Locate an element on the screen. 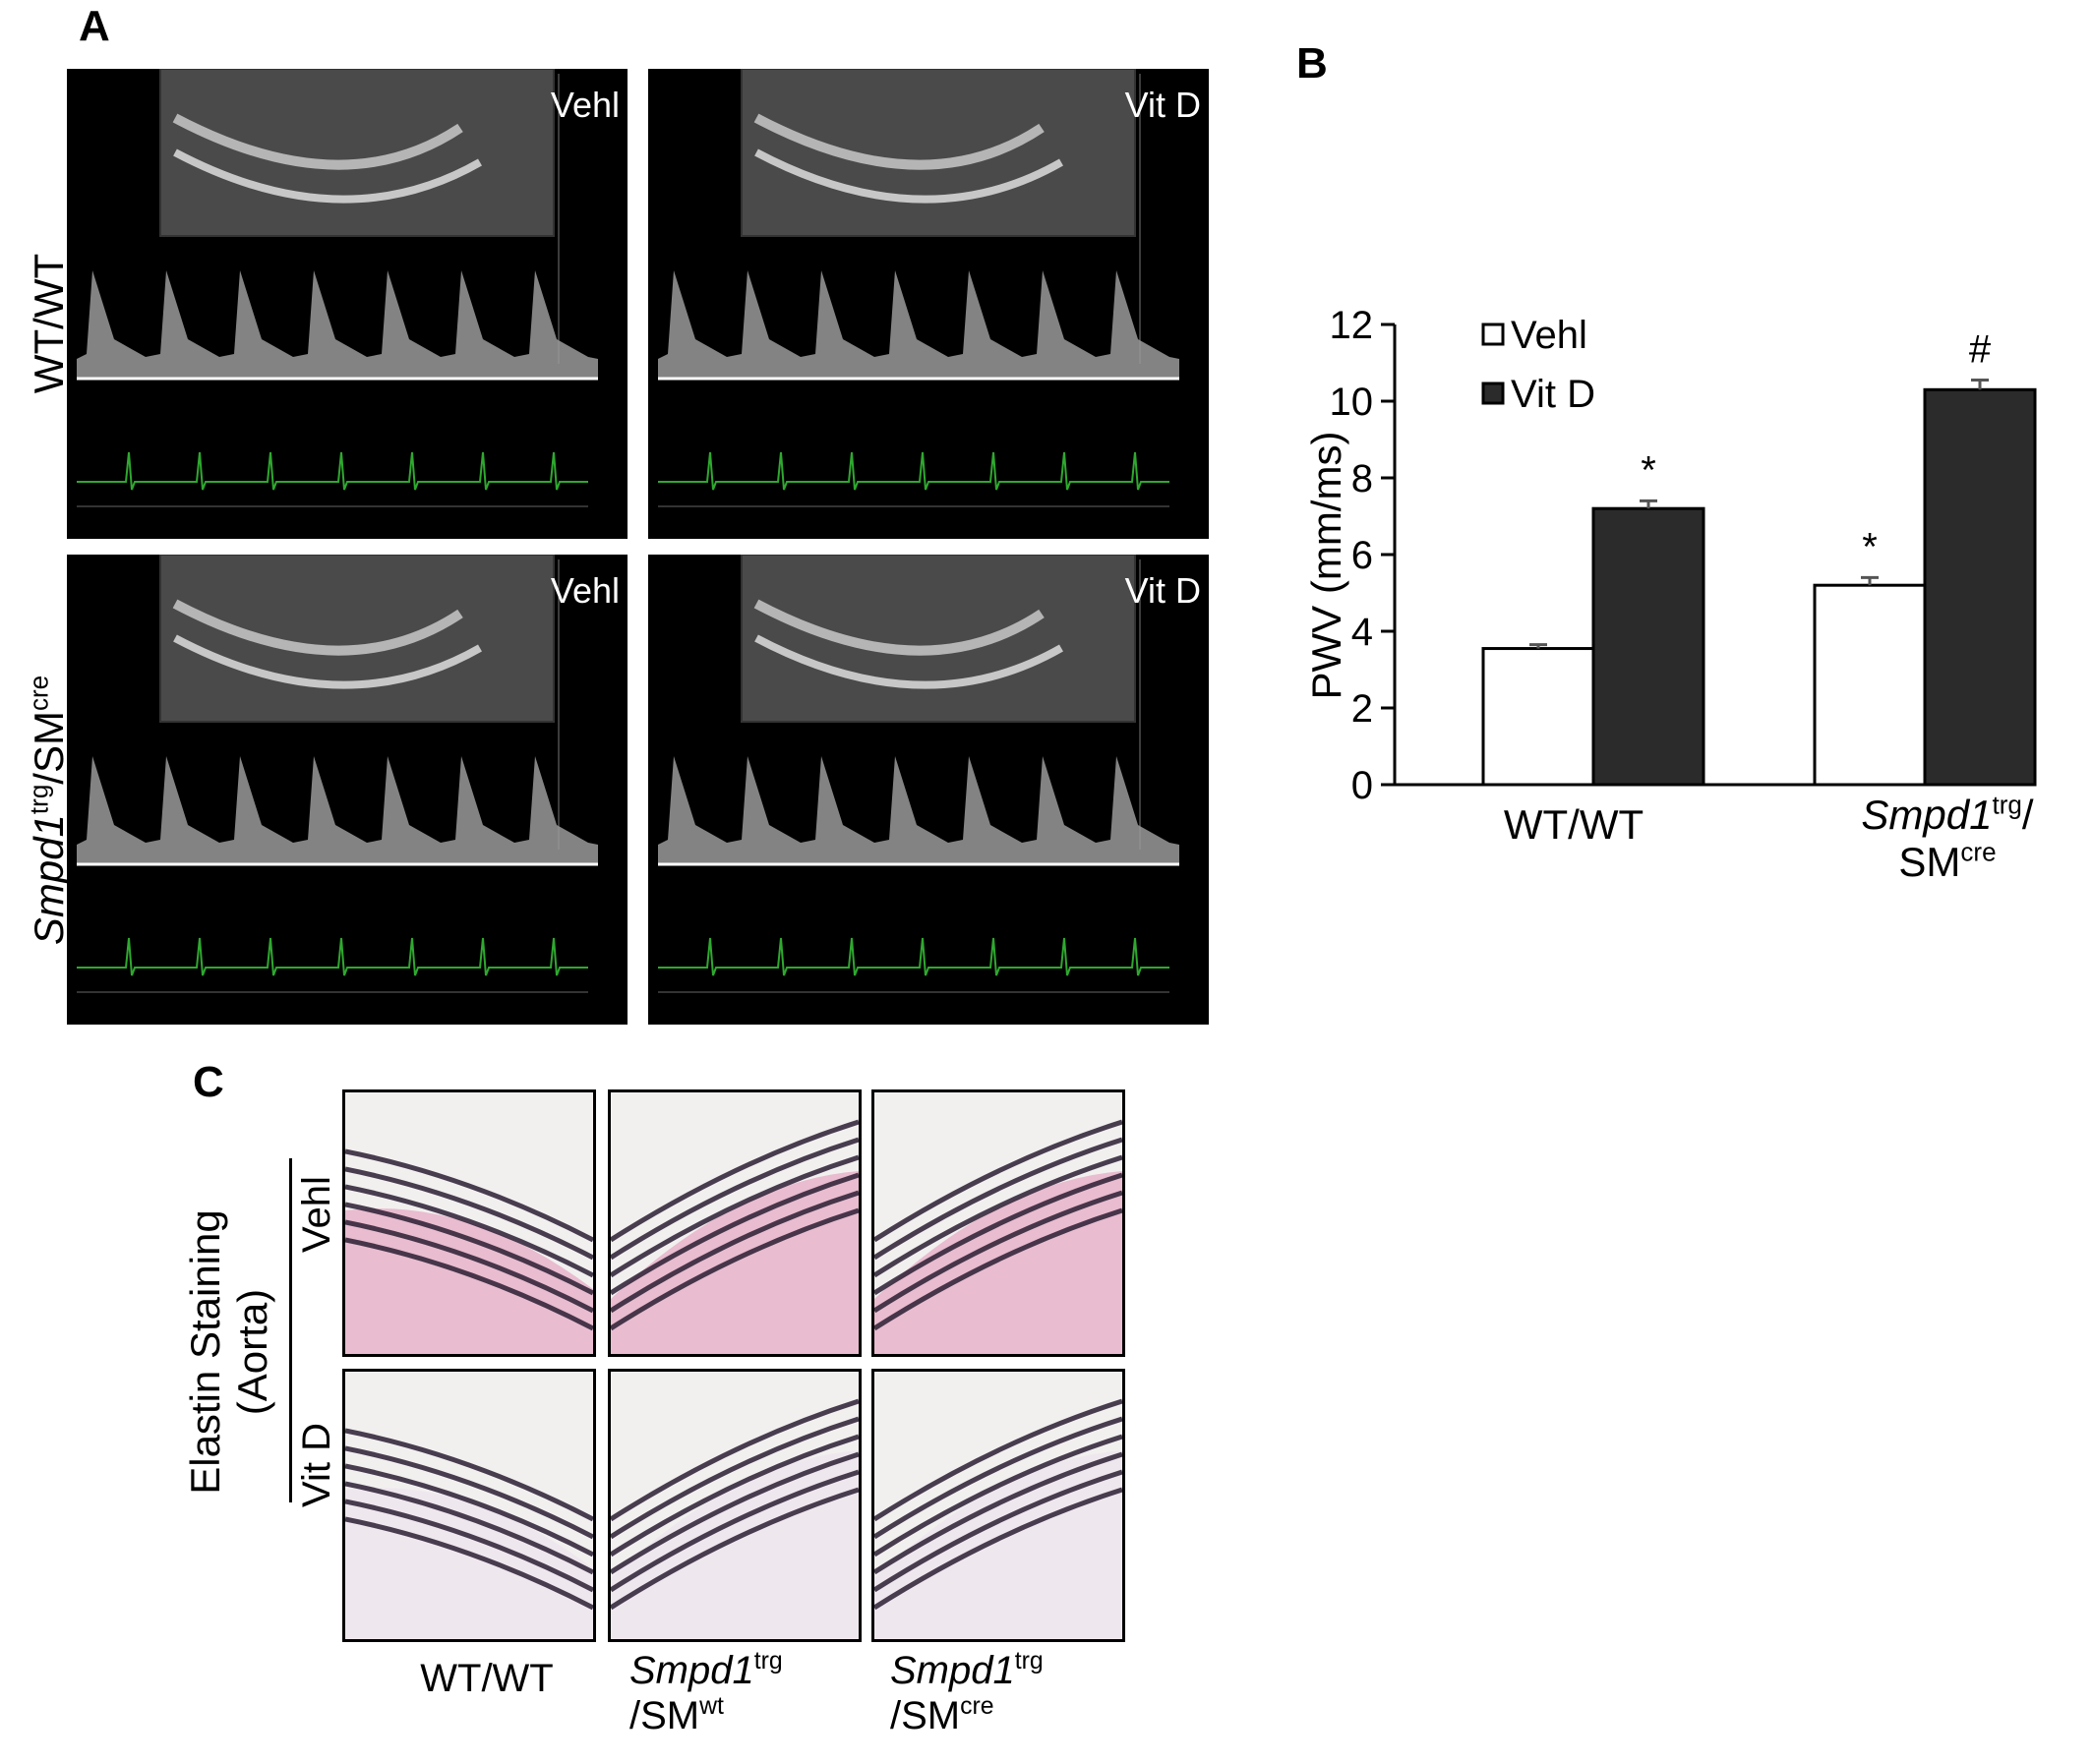  panel-c-col-label-smcre: Smpd1trg /SMcre is located at coordinates (967, 1692).